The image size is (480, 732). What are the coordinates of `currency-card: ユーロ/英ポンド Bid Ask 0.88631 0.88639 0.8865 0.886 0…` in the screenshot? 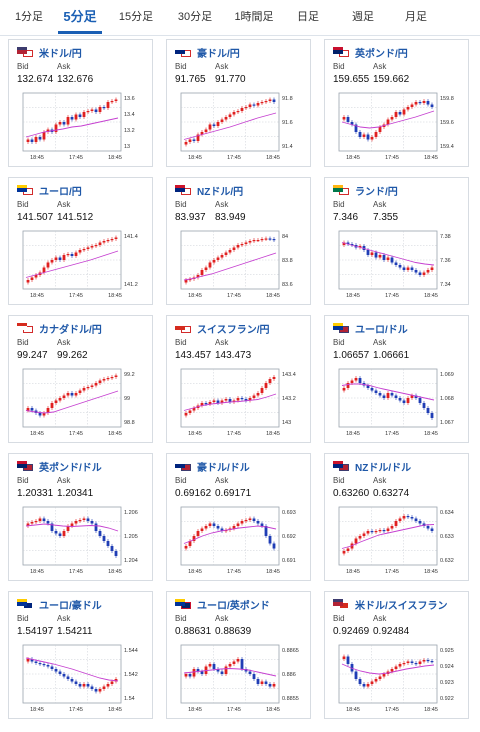 It's located at (238, 655).